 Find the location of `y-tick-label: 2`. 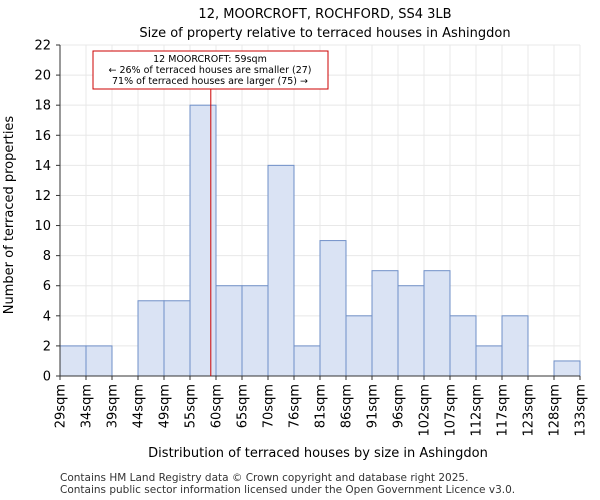

y-tick-label: 2 is located at coordinates (47, 346).